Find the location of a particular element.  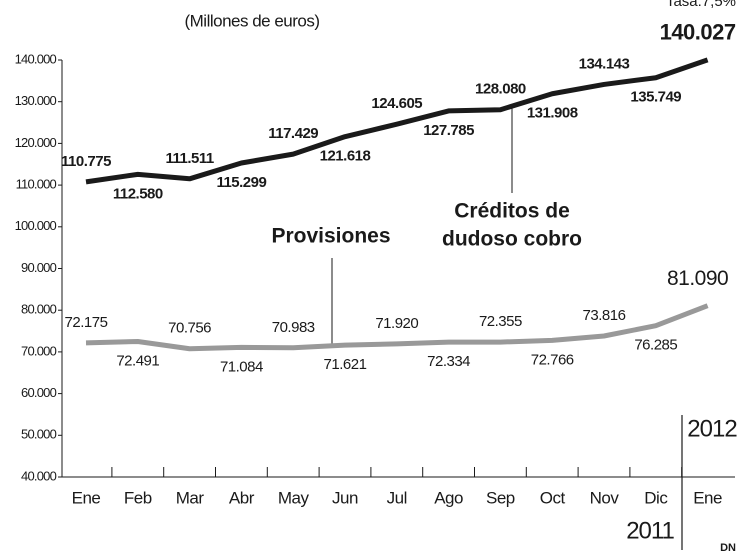

x-tick-label: Oct is located at coordinates (553, 497).